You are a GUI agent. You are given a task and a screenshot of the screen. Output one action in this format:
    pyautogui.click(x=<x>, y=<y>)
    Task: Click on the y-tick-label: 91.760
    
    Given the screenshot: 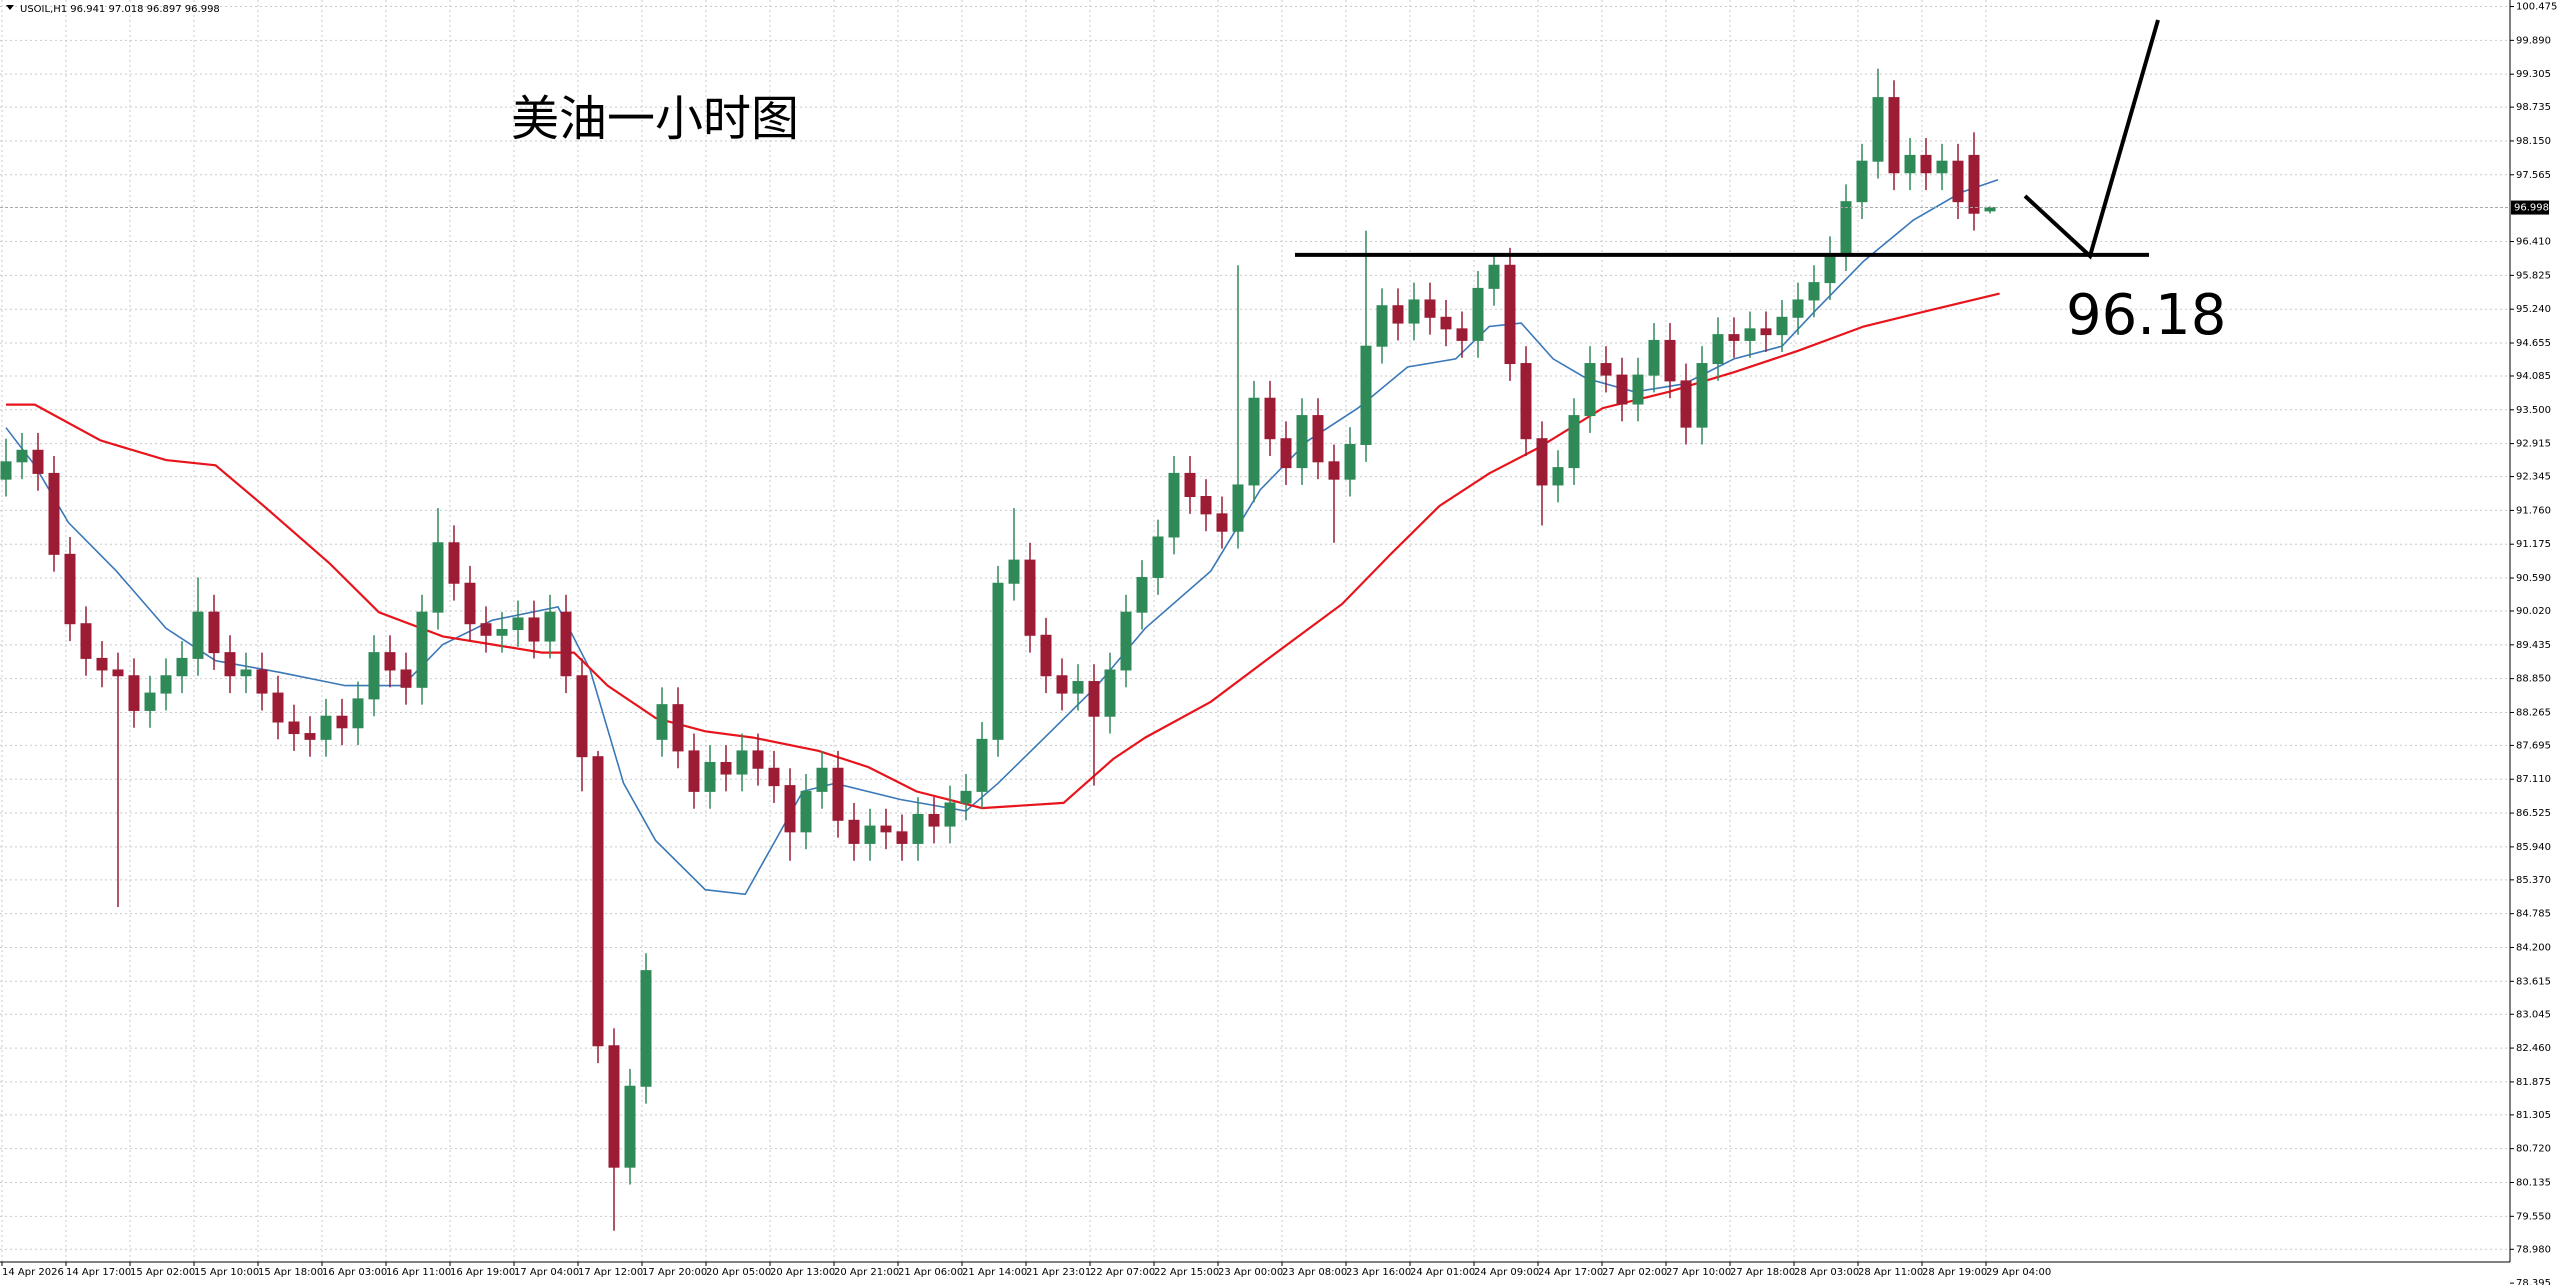 What is the action you would take?
    pyautogui.click(x=2533, y=510)
    